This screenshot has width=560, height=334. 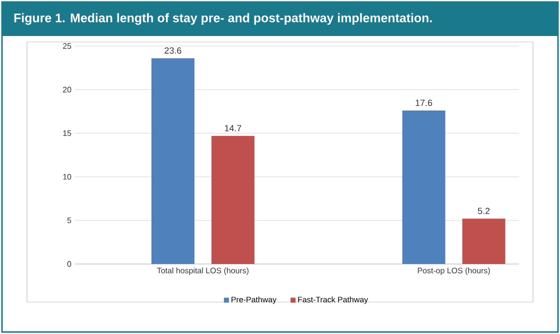 I want to click on data-label: 5.2, so click(x=484, y=211).